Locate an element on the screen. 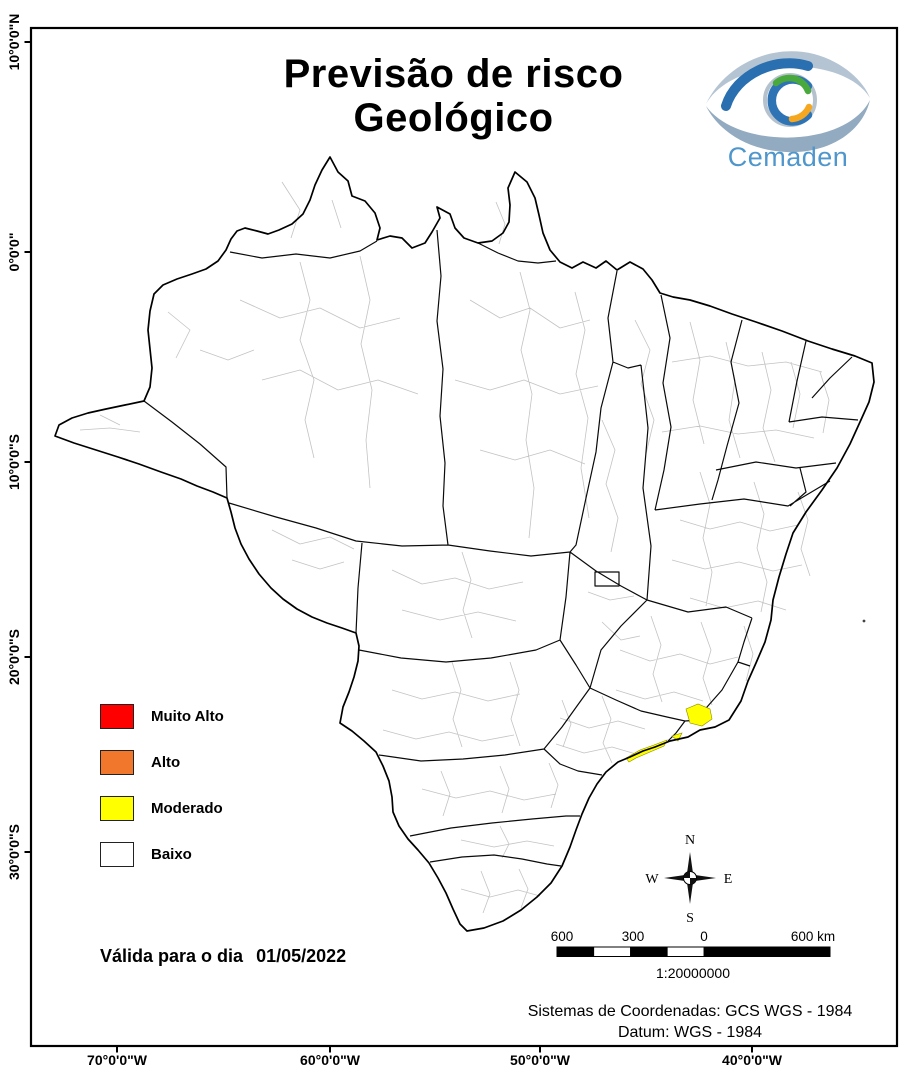 The height and width of the screenshot is (1080, 907). legend-item-moderado: Moderado is located at coordinates (162, 808).